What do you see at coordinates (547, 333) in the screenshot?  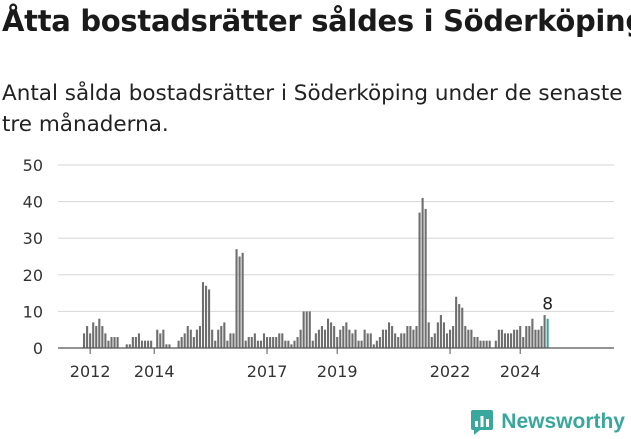 I see `highlight-bar` at bounding box center [547, 333].